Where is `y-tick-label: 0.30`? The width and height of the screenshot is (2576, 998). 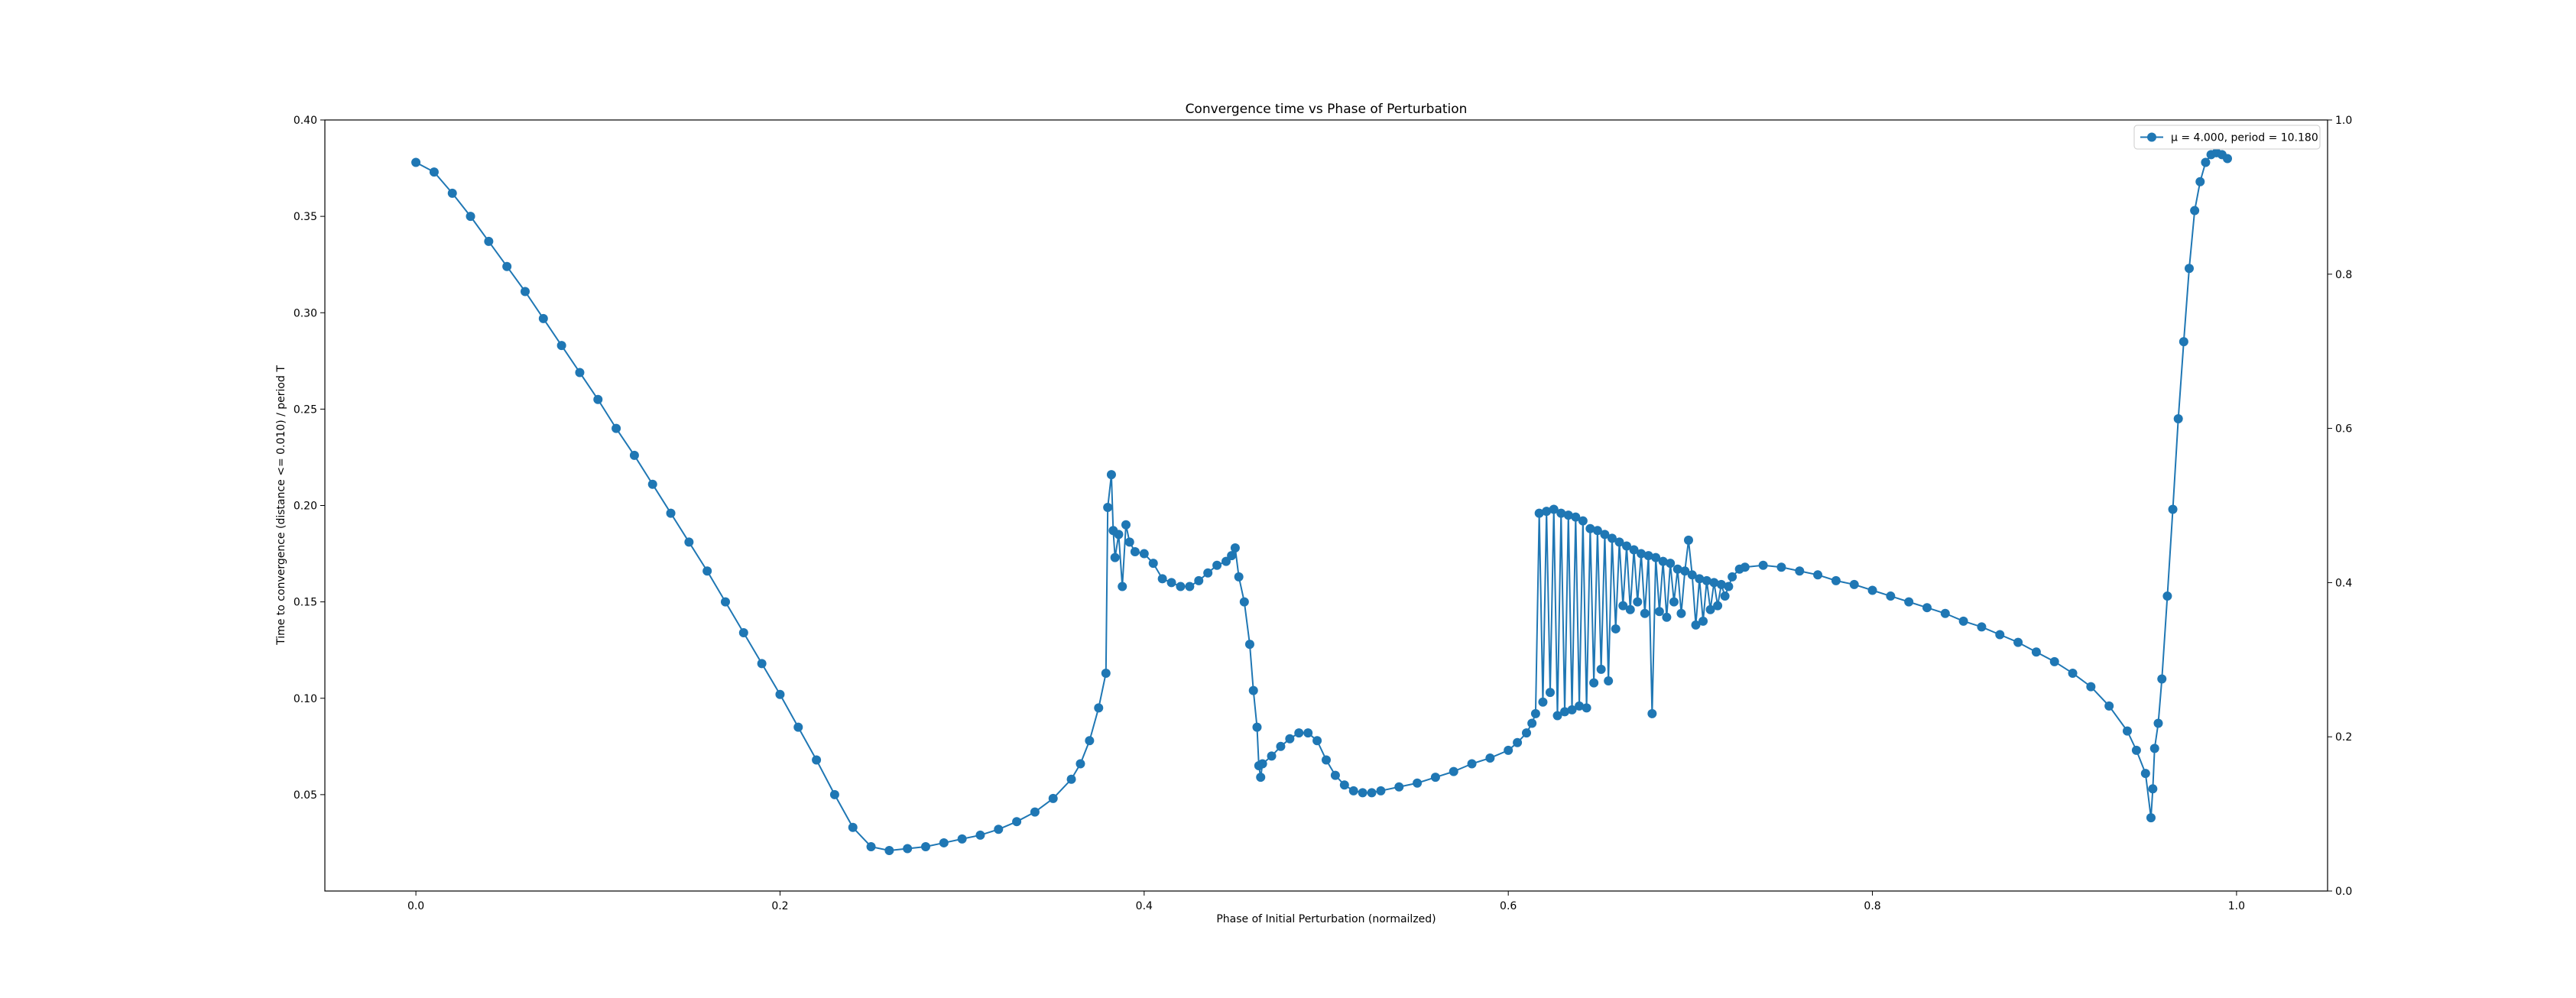
y-tick-label: 0.30 is located at coordinates (305, 313).